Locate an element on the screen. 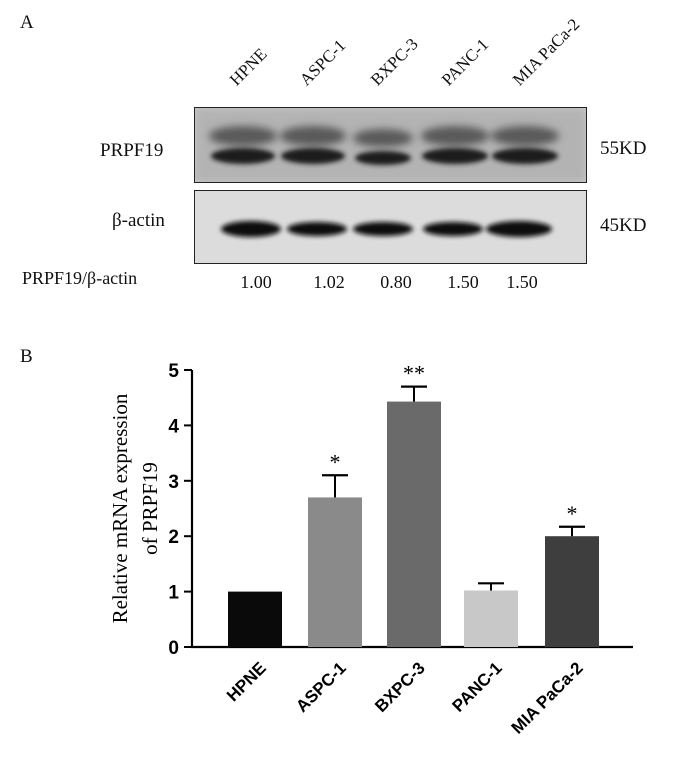 The width and height of the screenshot is (700, 757). y-axis-label-line: Relative mRNA expression is located at coordinates (120, 508).